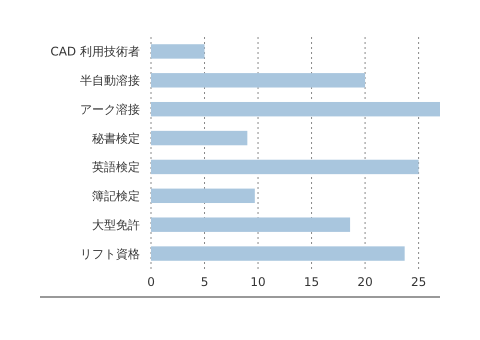 This screenshot has width=480, height=340. Describe the element at coordinates (418, 282) in the screenshot. I see `x-tick-label: 25` at that location.